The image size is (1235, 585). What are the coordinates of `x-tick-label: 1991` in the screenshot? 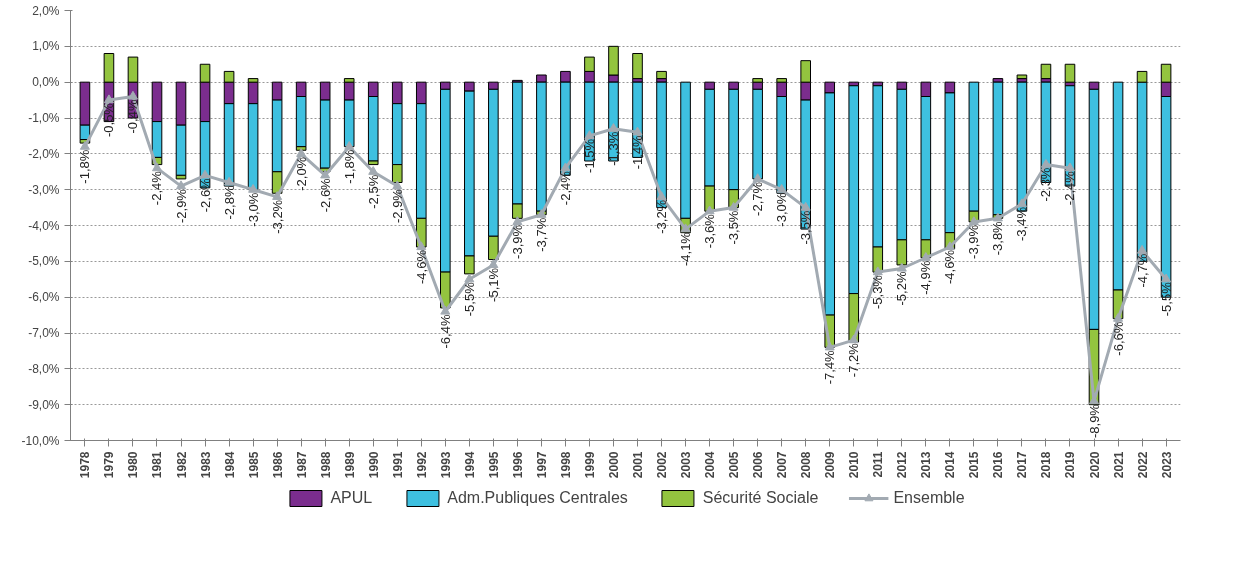 It's located at (397, 465).